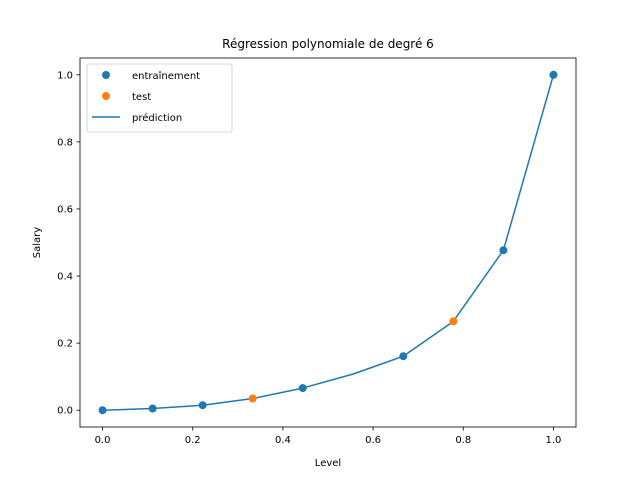  I want to click on legend-label: entraînement, so click(166, 76).